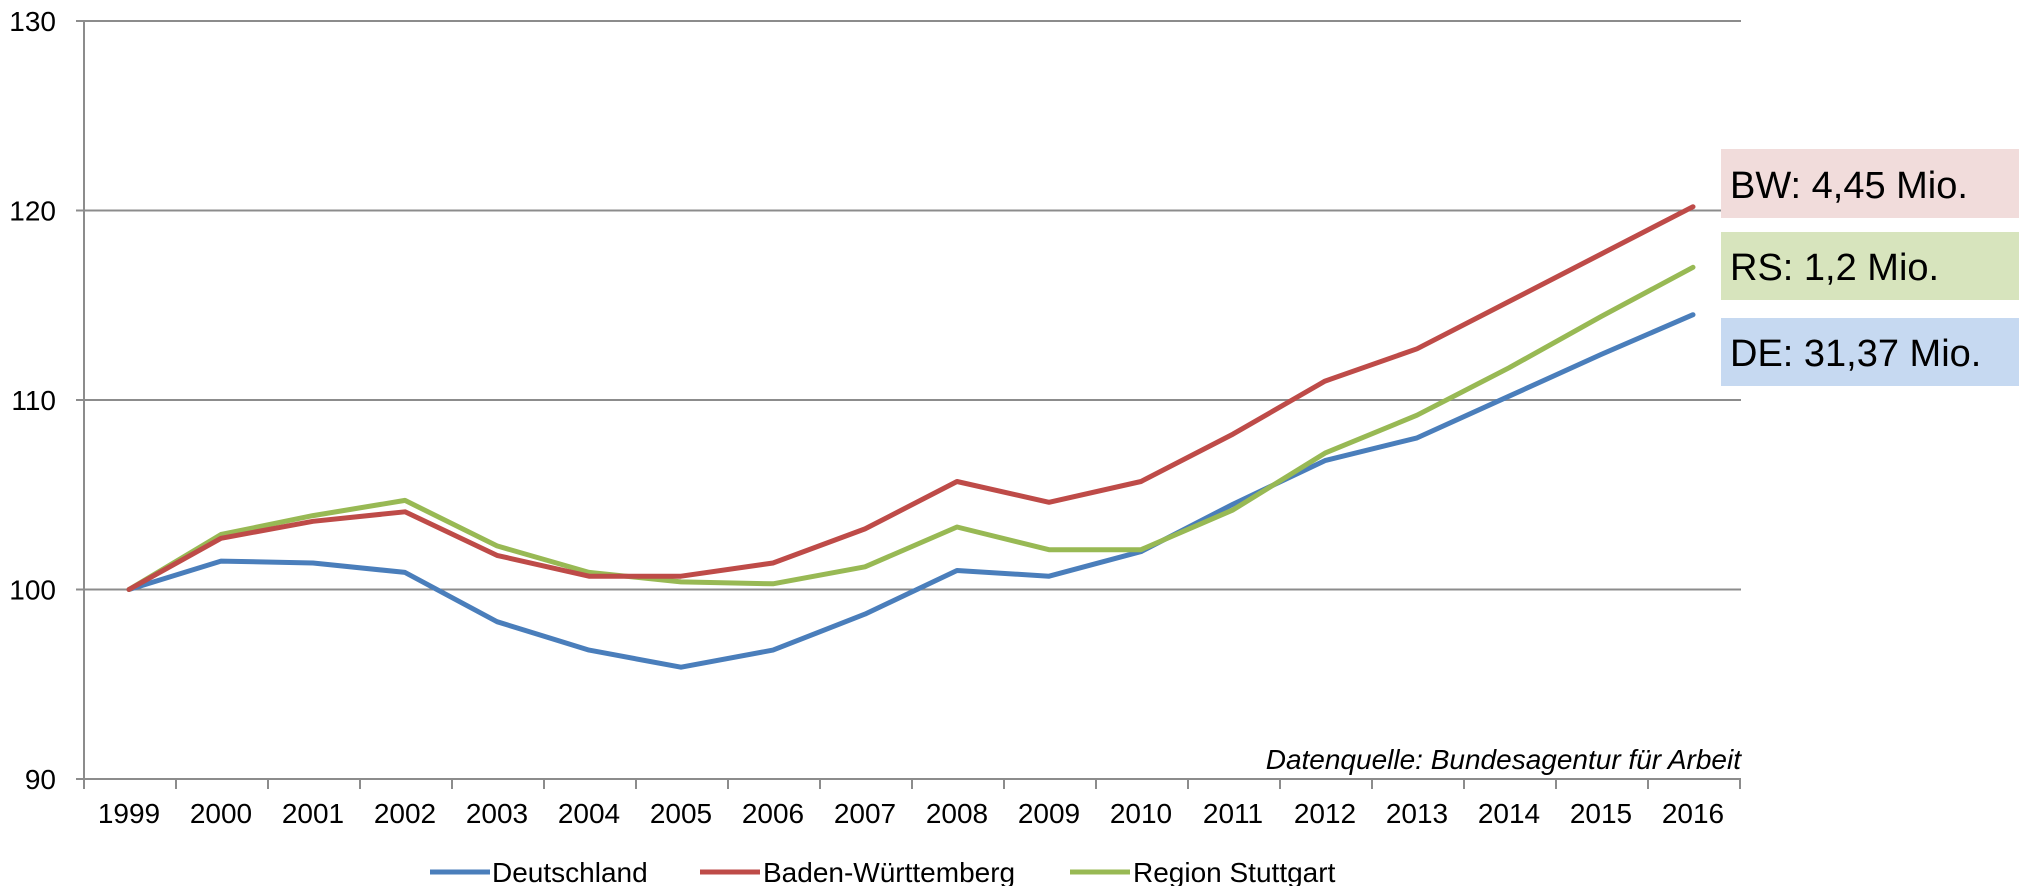 The width and height of the screenshot is (2019, 886). Describe the element at coordinates (1234, 871) in the screenshot. I see `legend-label-region-stuttgart: Region Stuttgart` at that location.